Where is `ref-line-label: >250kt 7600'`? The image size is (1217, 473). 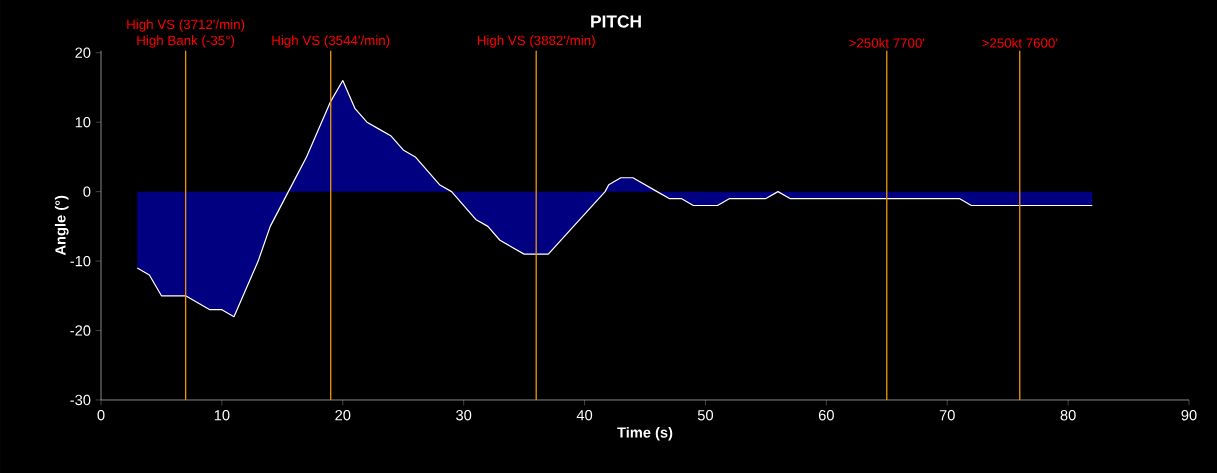 ref-line-label: >250kt 7600' is located at coordinates (1020, 42).